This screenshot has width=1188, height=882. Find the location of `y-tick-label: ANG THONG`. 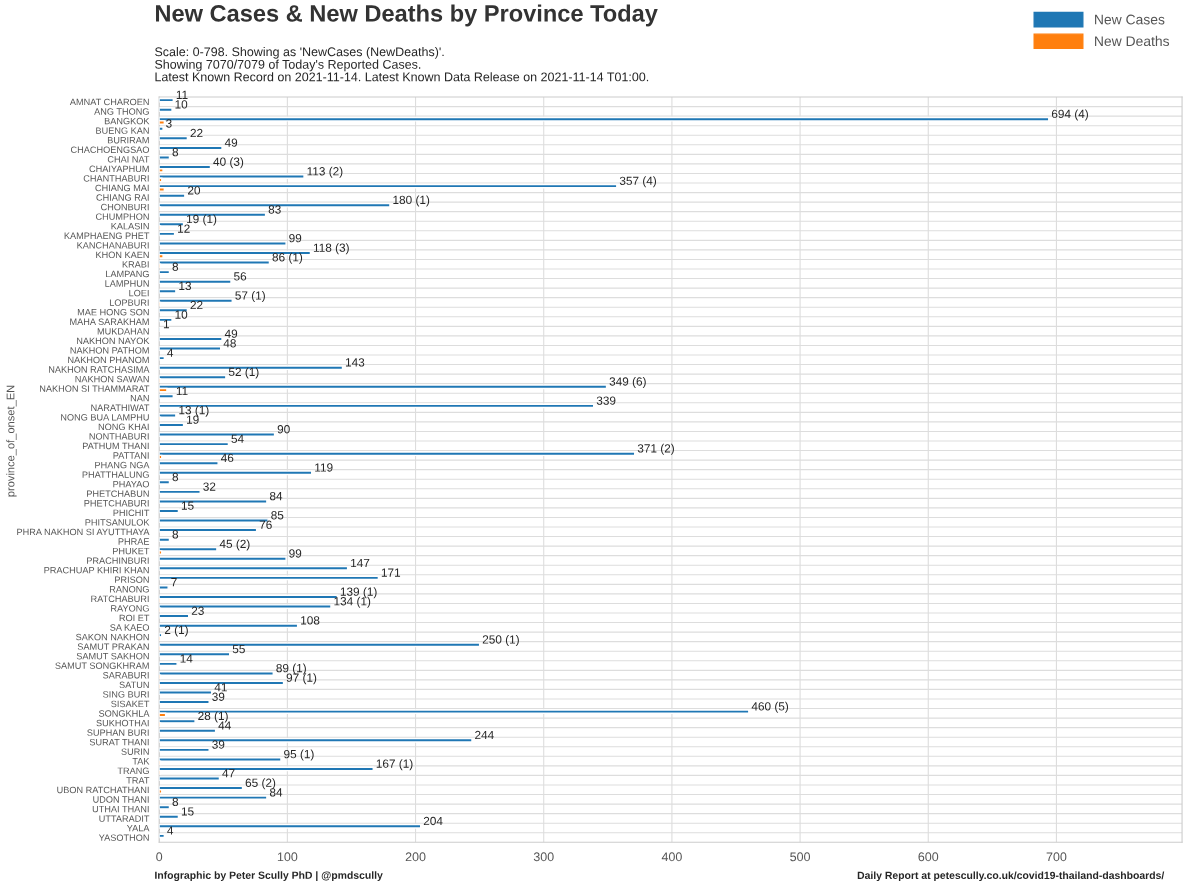

y-tick-label: ANG THONG is located at coordinates (121, 111).